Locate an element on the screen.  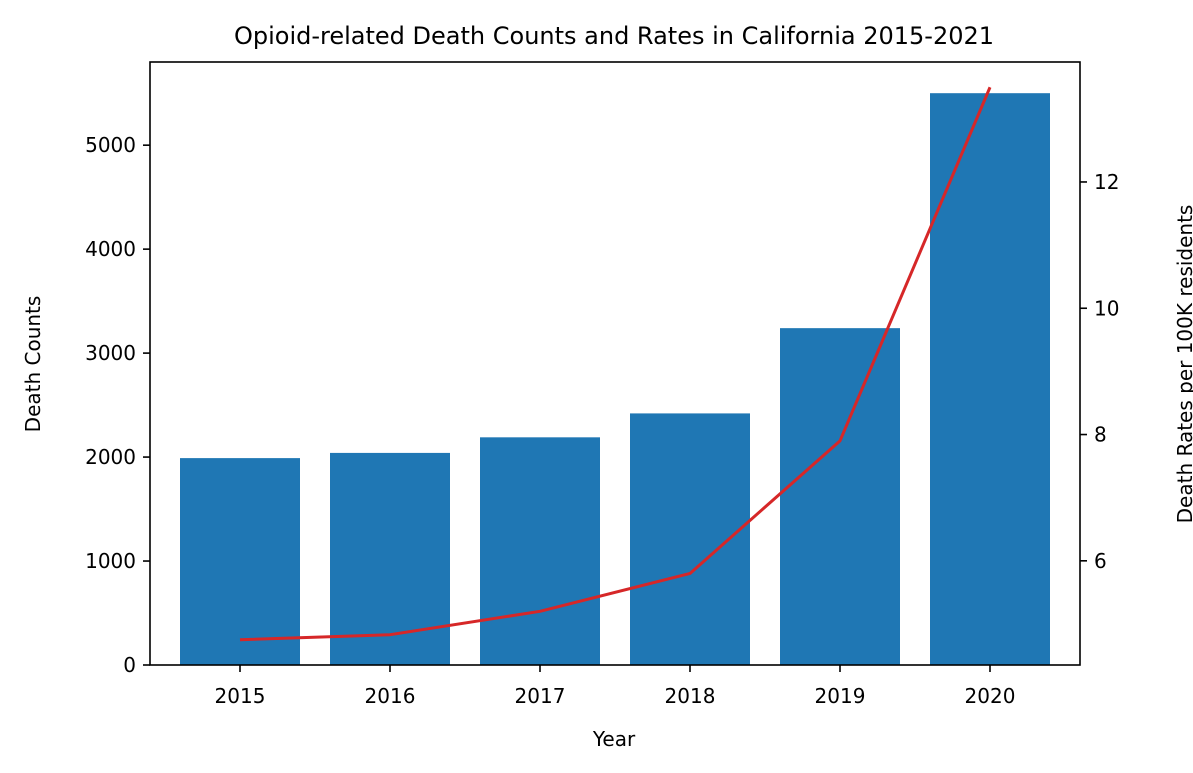
x-tick-label: 2018 is located at coordinates (690, 696).